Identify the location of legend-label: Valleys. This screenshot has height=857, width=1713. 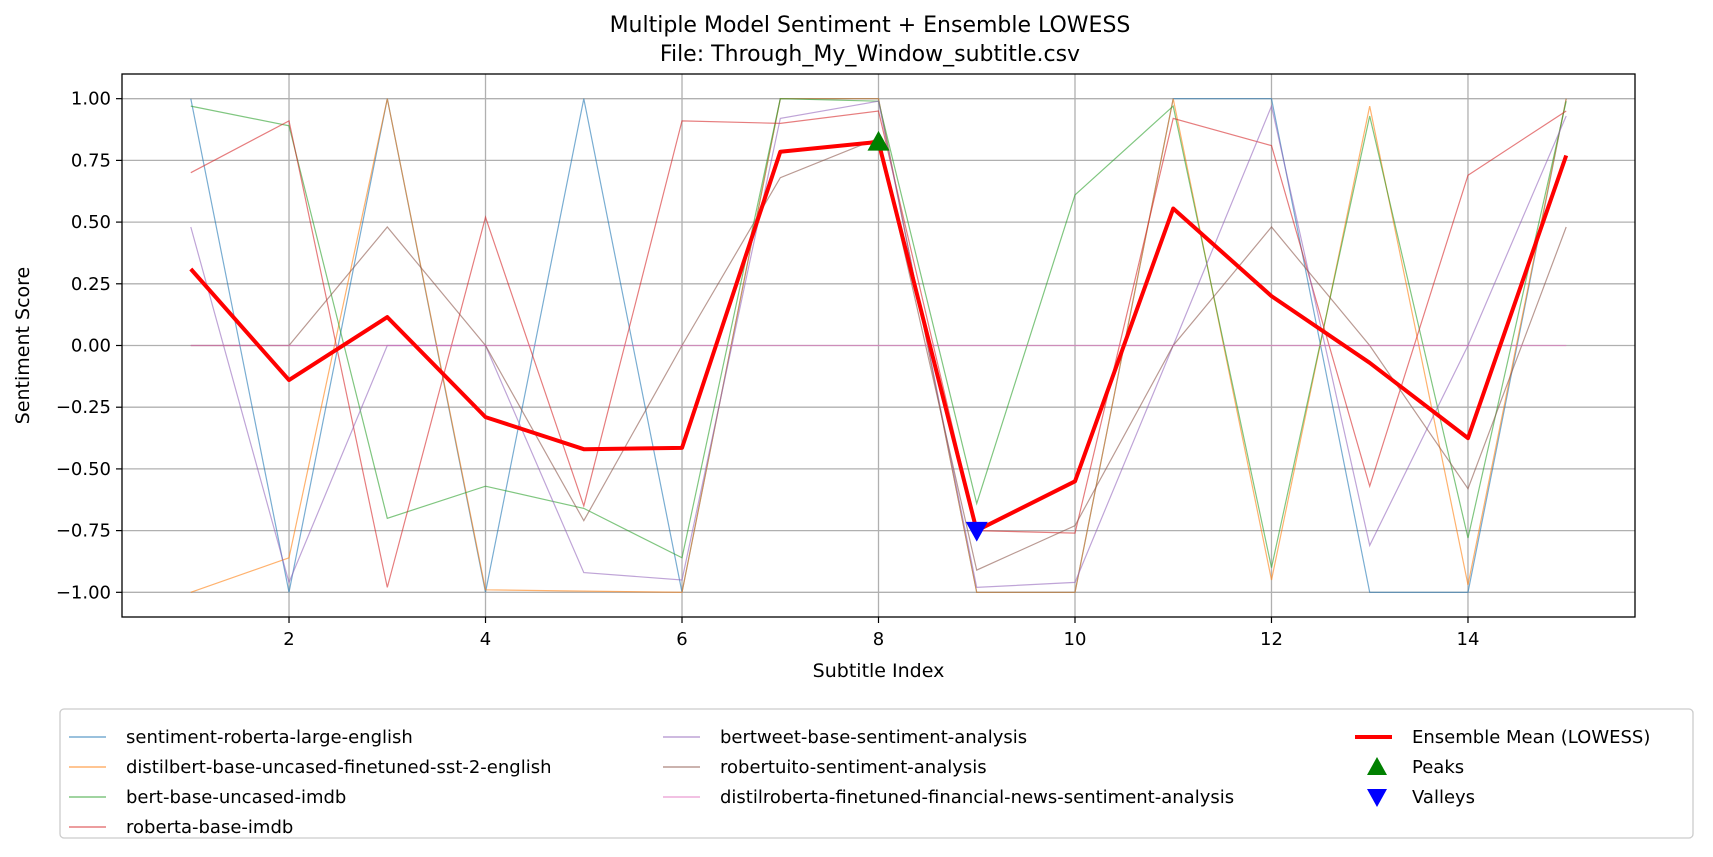
(1443, 797).